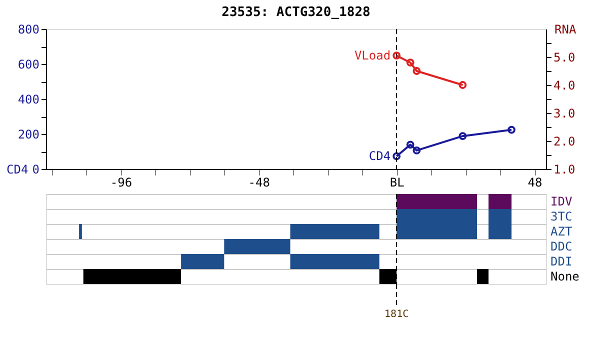 This screenshot has width=600, height=349. Describe the element at coordinates (565, 277) in the screenshot. I see `y-tick-label: None` at that location.